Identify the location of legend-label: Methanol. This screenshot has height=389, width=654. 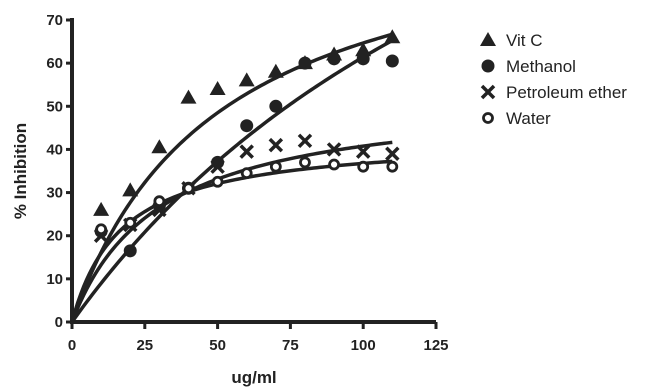
(541, 66).